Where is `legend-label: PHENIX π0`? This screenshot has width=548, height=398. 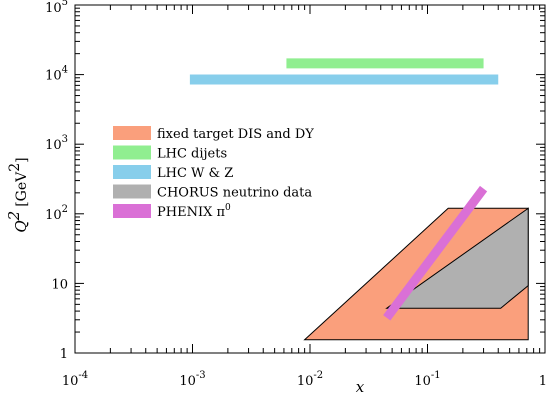
legend-label: PHENIX π0 is located at coordinates (194, 211).